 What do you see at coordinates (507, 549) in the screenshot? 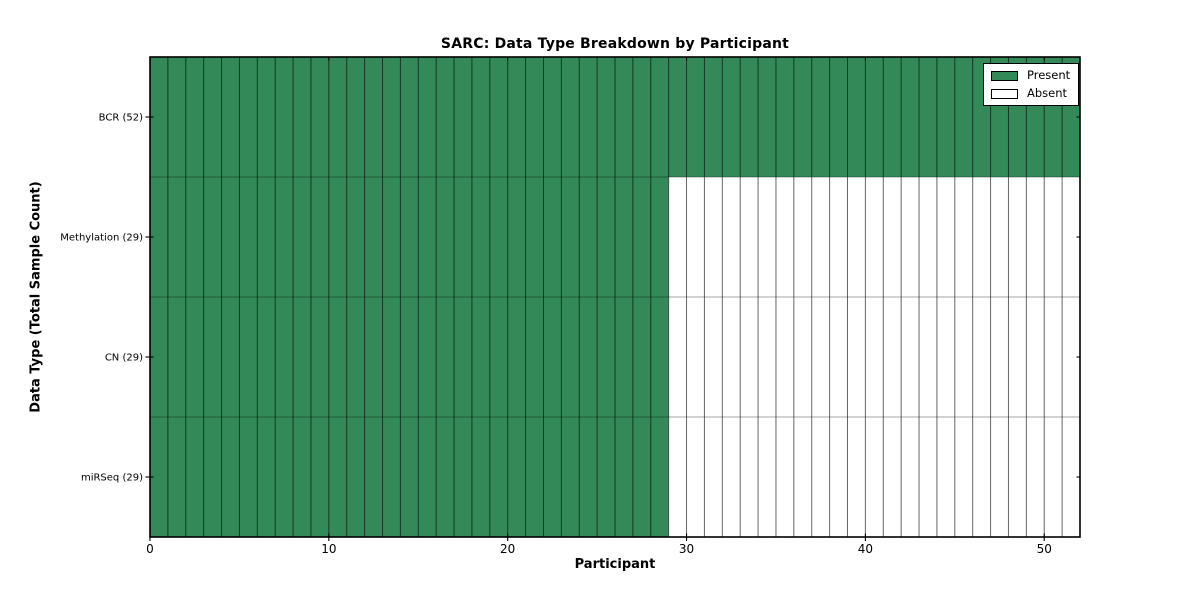
I see `x-tick-label: 20` at bounding box center [507, 549].